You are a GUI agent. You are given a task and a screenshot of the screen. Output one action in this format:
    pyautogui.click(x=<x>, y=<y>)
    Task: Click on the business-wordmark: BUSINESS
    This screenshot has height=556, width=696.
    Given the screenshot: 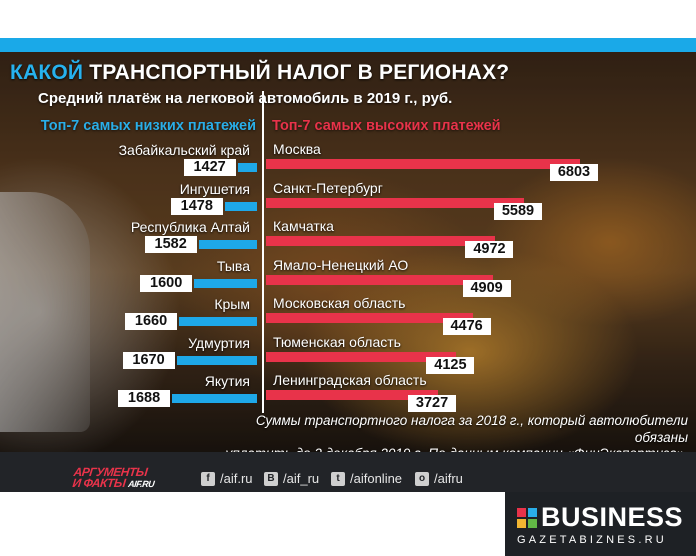 What is the action you would take?
    pyautogui.click(x=612, y=517)
    